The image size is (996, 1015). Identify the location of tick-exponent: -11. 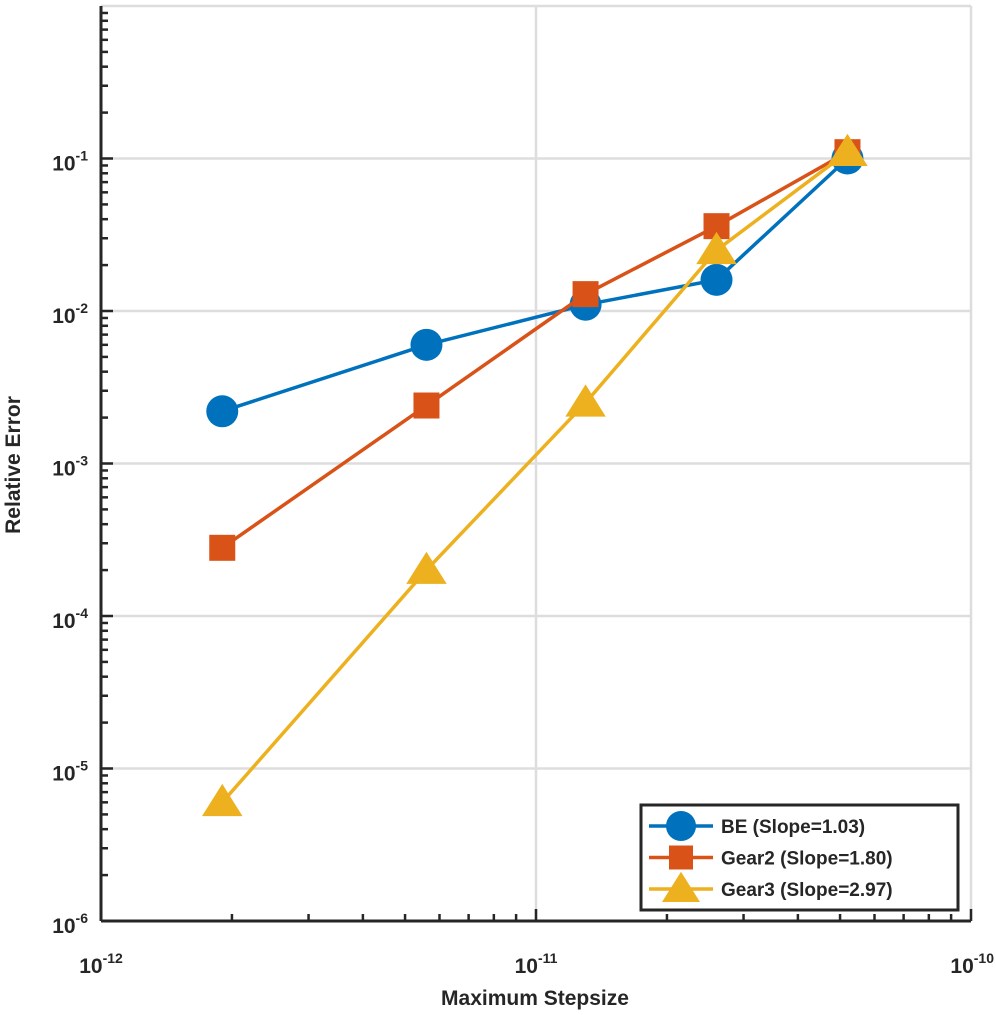
(548, 958).